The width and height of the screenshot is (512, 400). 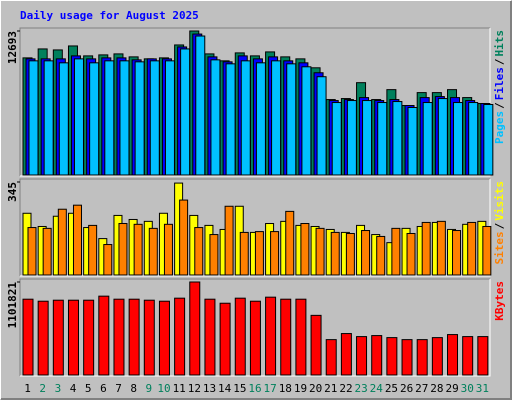 What do you see at coordinates (436, 388) in the screenshot?
I see `x-tick-label: 28` at bounding box center [436, 388].